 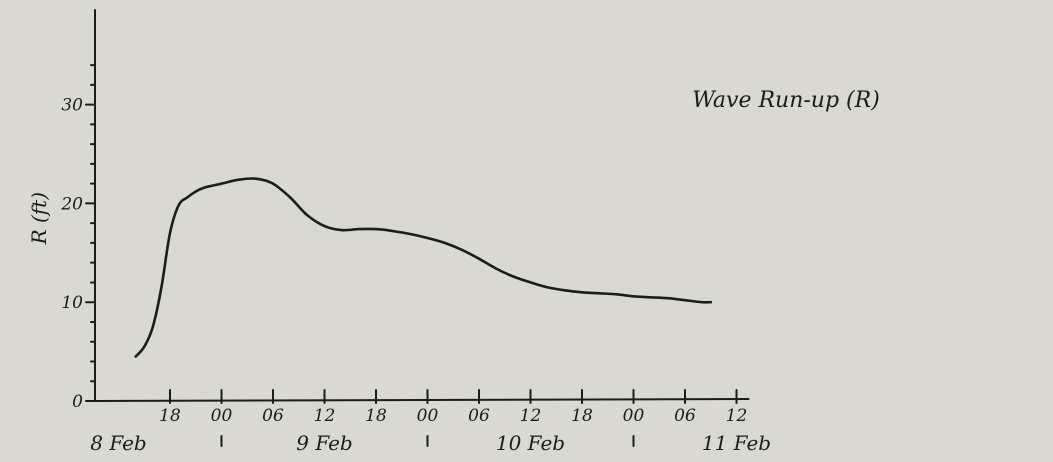 I want to click on y-tick-label: 0, so click(x=77, y=402).